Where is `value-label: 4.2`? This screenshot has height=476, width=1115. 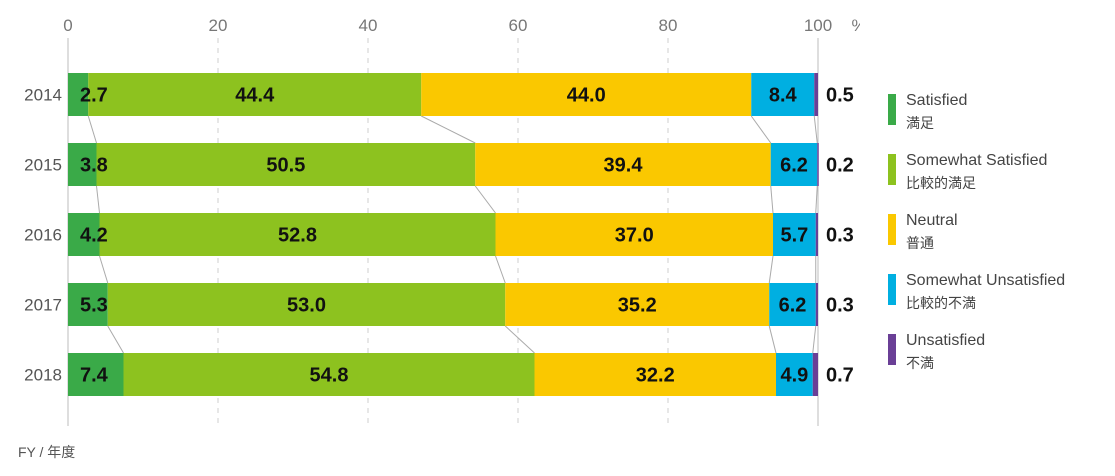 value-label: 4.2 is located at coordinates (94, 236).